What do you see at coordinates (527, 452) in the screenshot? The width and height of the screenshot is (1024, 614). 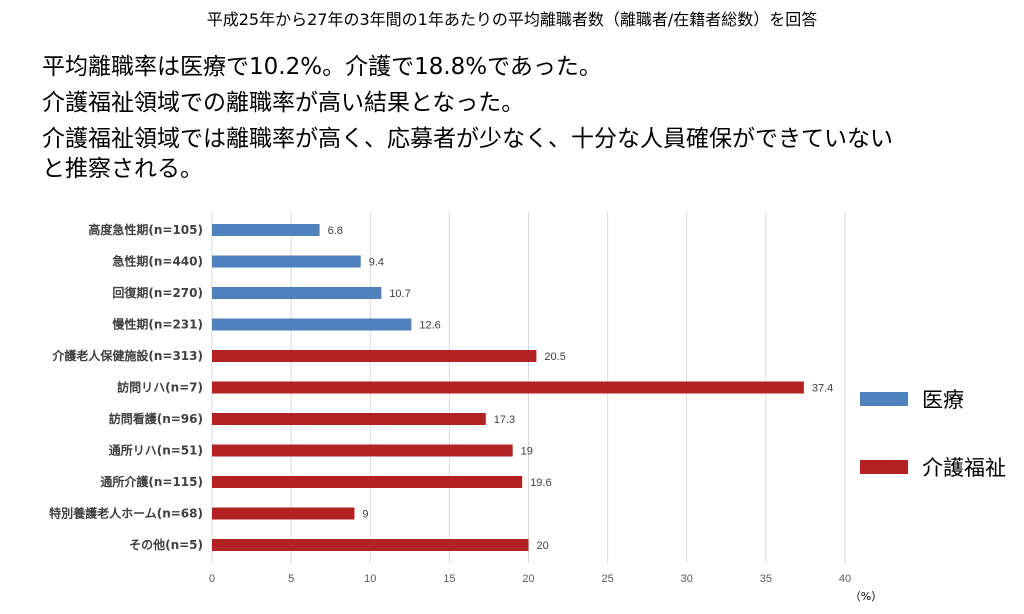 I see `value-label: 19` at bounding box center [527, 452].